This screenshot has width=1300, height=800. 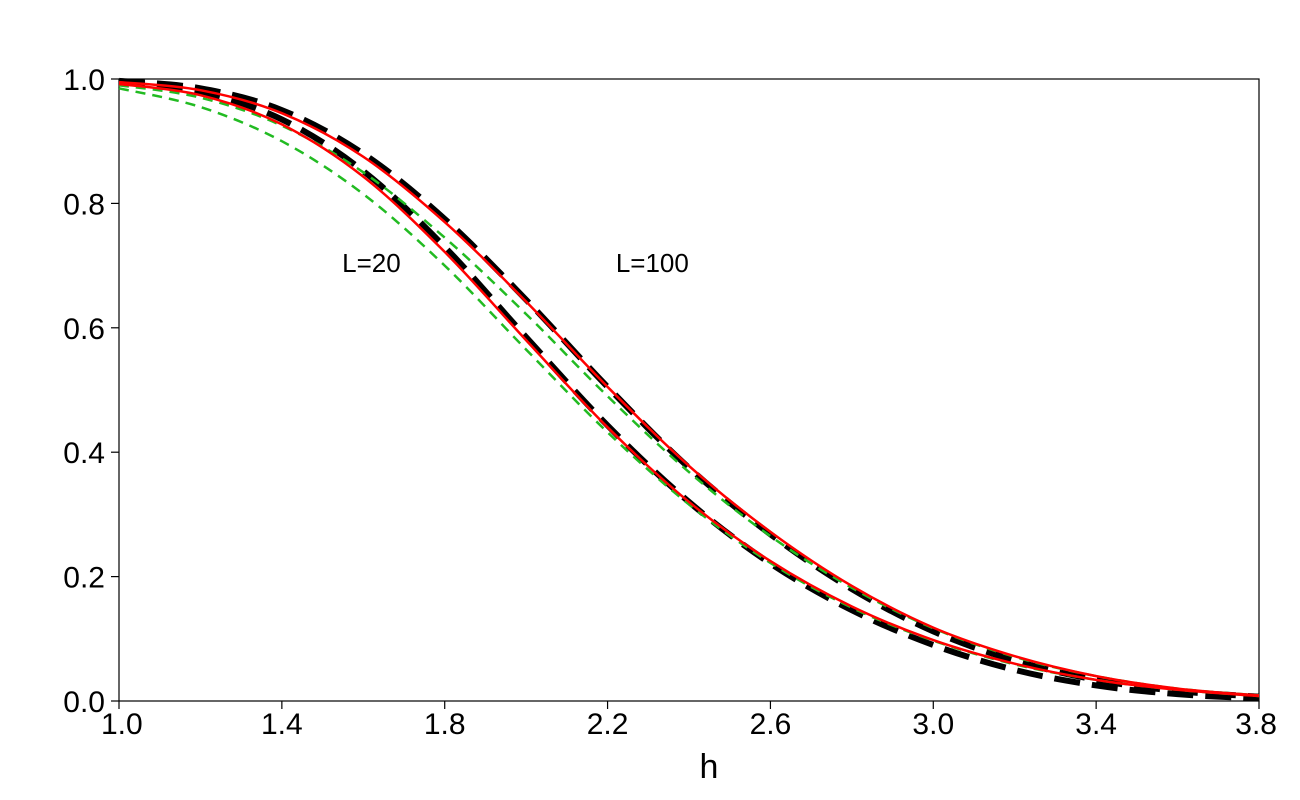 What do you see at coordinates (933, 724) in the screenshot?
I see `x-tick-label: 3.0` at bounding box center [933, 724].